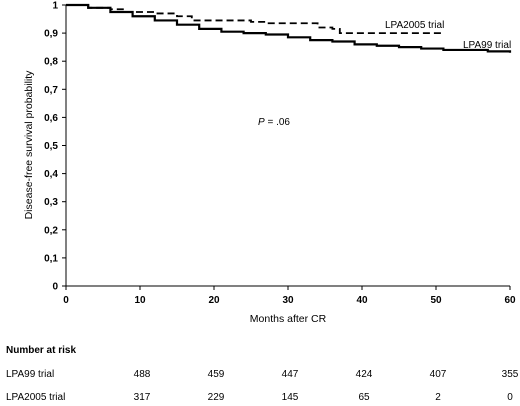 The image size is (520, 406). What do you see at coordinates (140, 300) in the screenshot?
I see `x-tick-label: 10` at bounding box center [140, 300].